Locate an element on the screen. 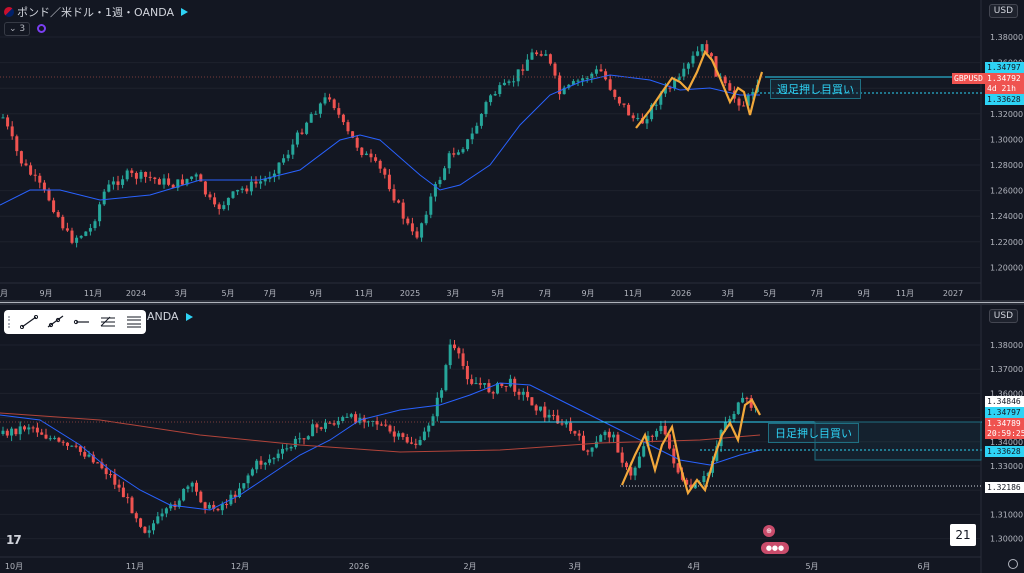  weekly-currency-button: USD is located at coordinates (1003, 11).